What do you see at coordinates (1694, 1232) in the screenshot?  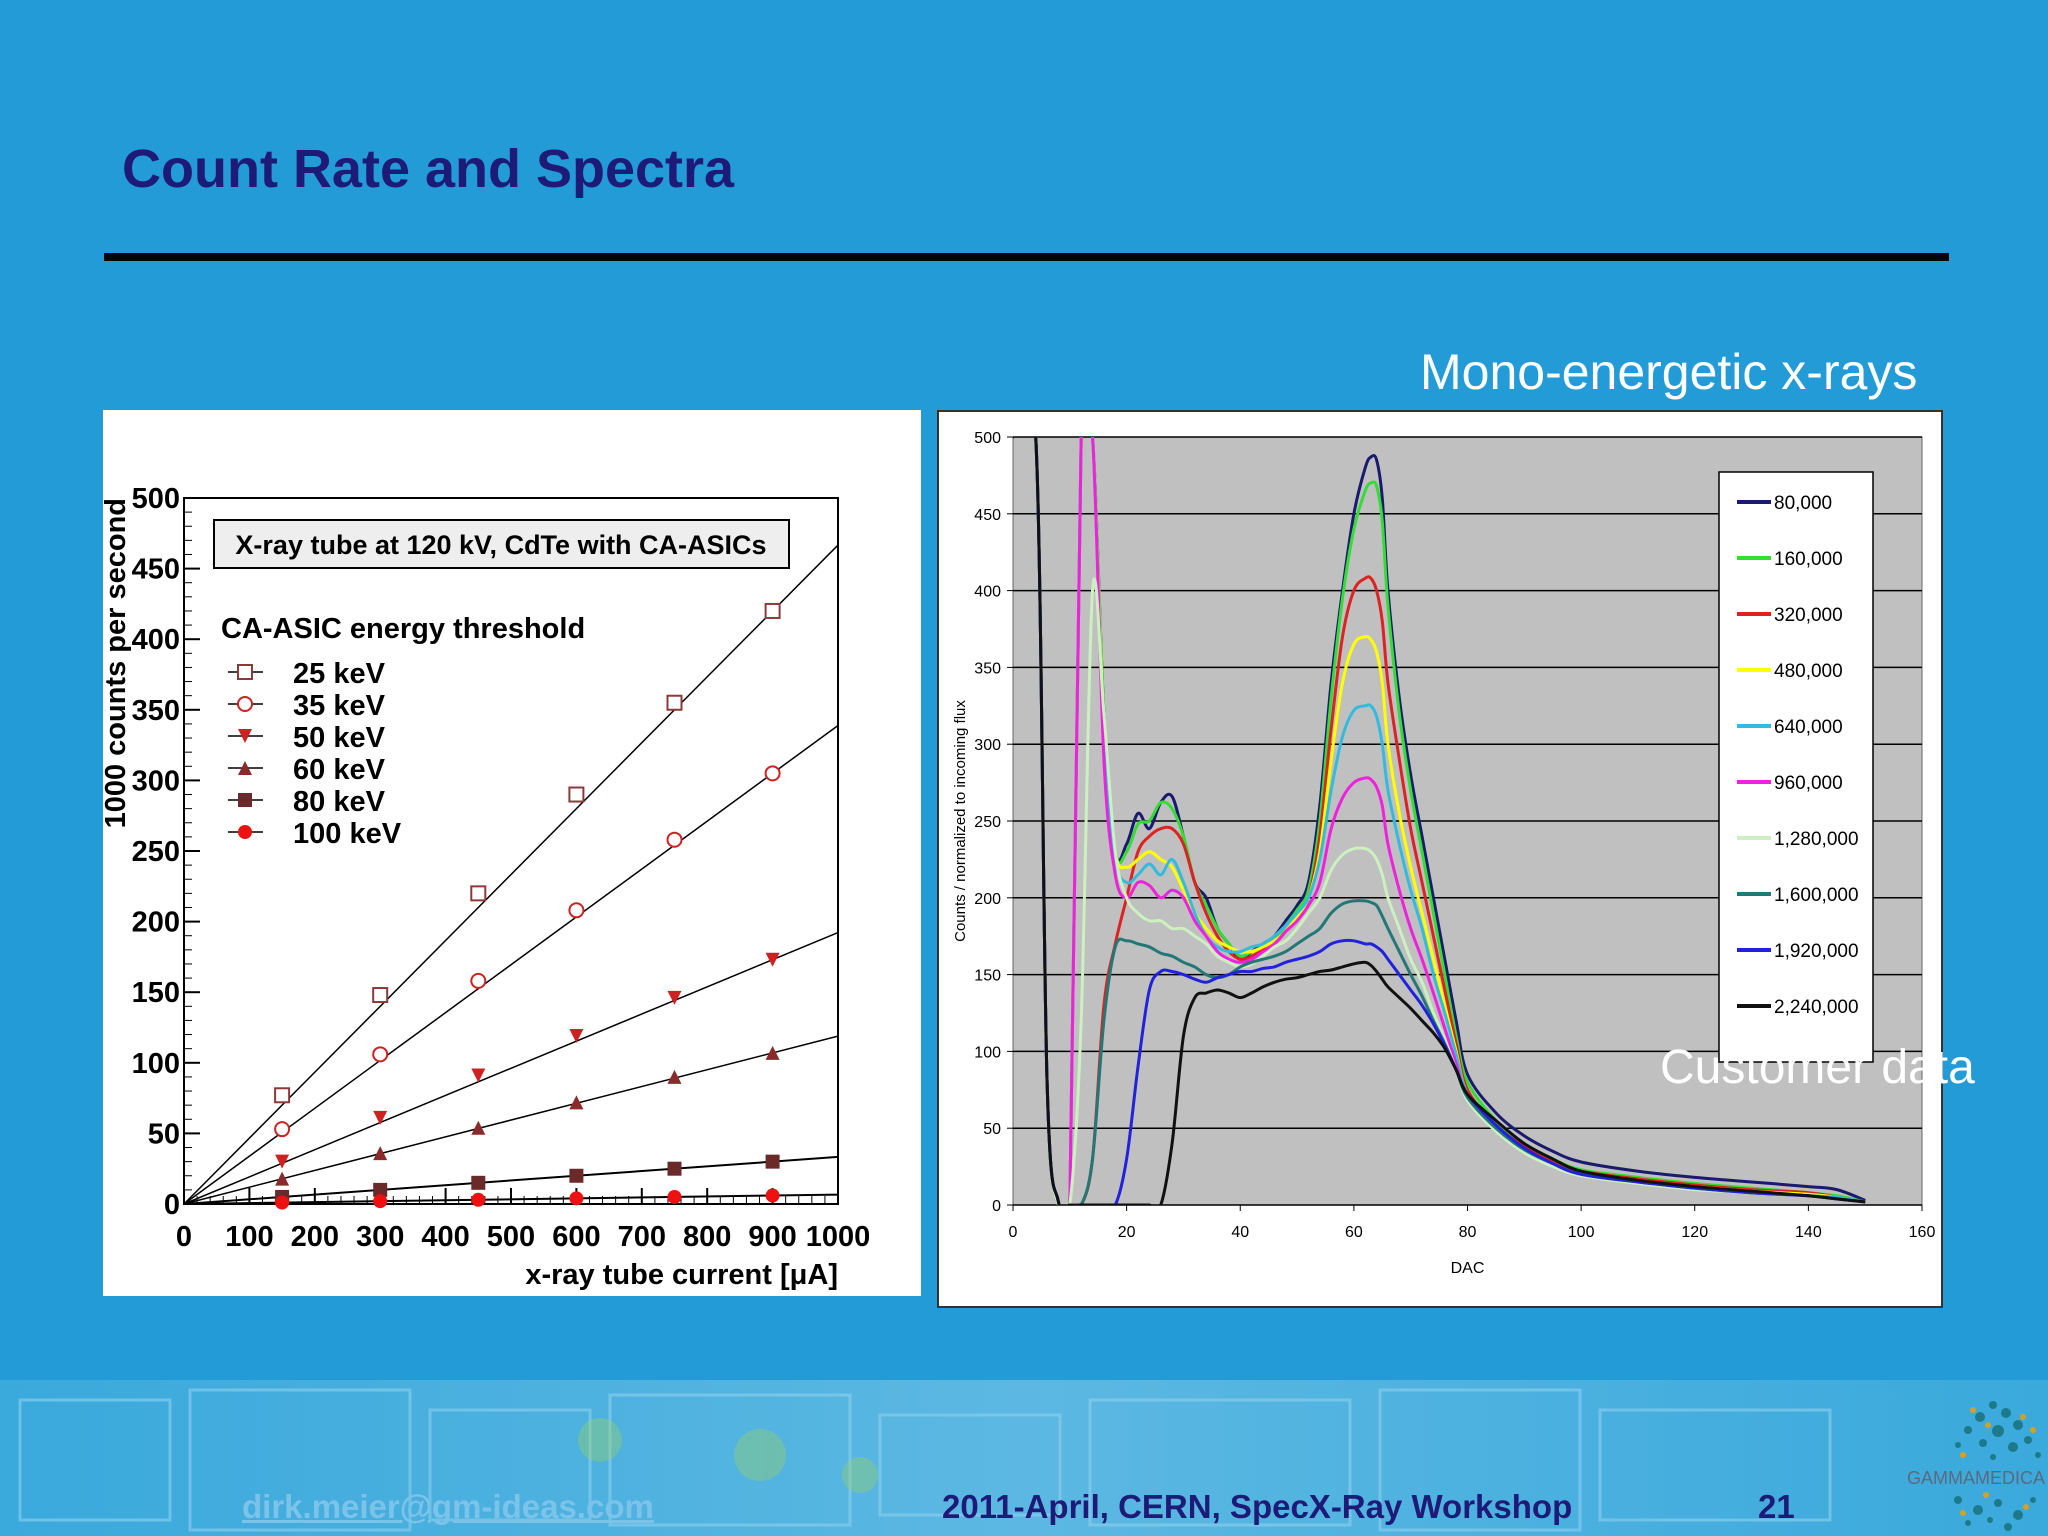 I see `x-tick-label: 120` at bounding box center [1694, 1232].